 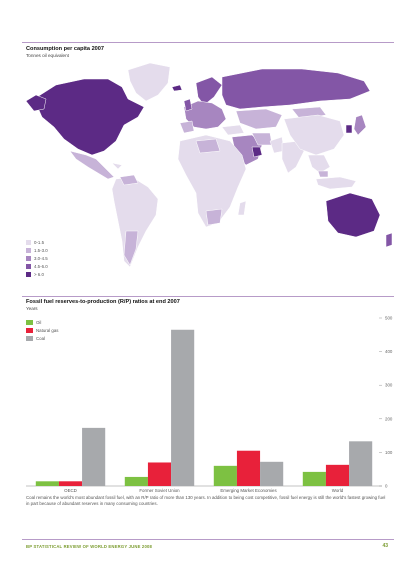 I want to click on map-legend-row: 3.0-4.5, so click(x=37, y=258).